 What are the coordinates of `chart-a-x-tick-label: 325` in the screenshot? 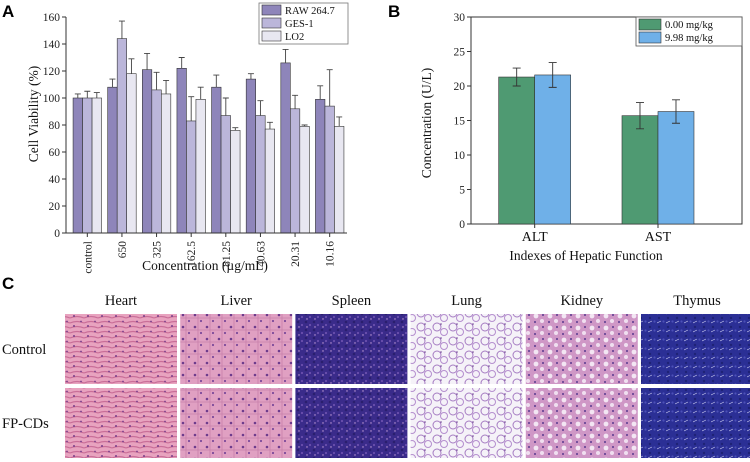 It's located at (158, 250).